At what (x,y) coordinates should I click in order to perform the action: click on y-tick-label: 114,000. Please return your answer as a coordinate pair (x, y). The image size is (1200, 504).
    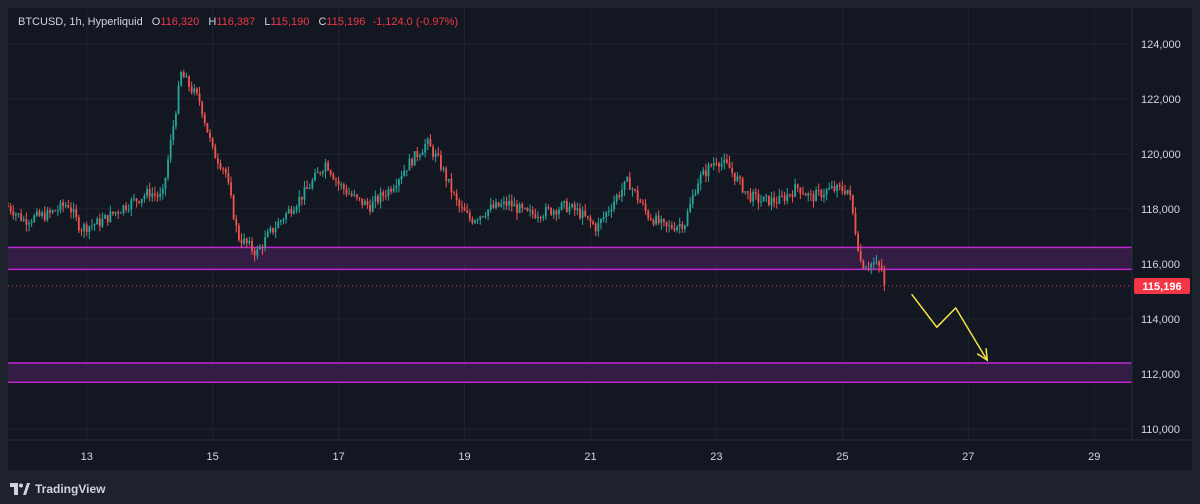
    Looking at the image, I should click on (1160, 320).